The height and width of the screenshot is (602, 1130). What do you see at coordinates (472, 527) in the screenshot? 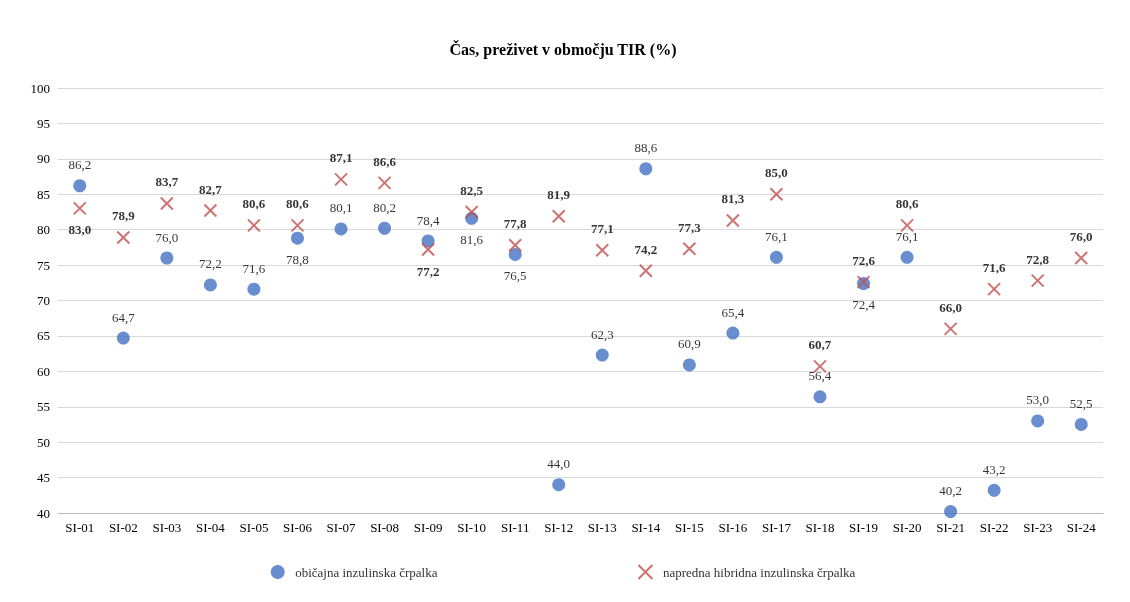
I see `x-tick-label: SI-10` at bounding box center [472, 527].